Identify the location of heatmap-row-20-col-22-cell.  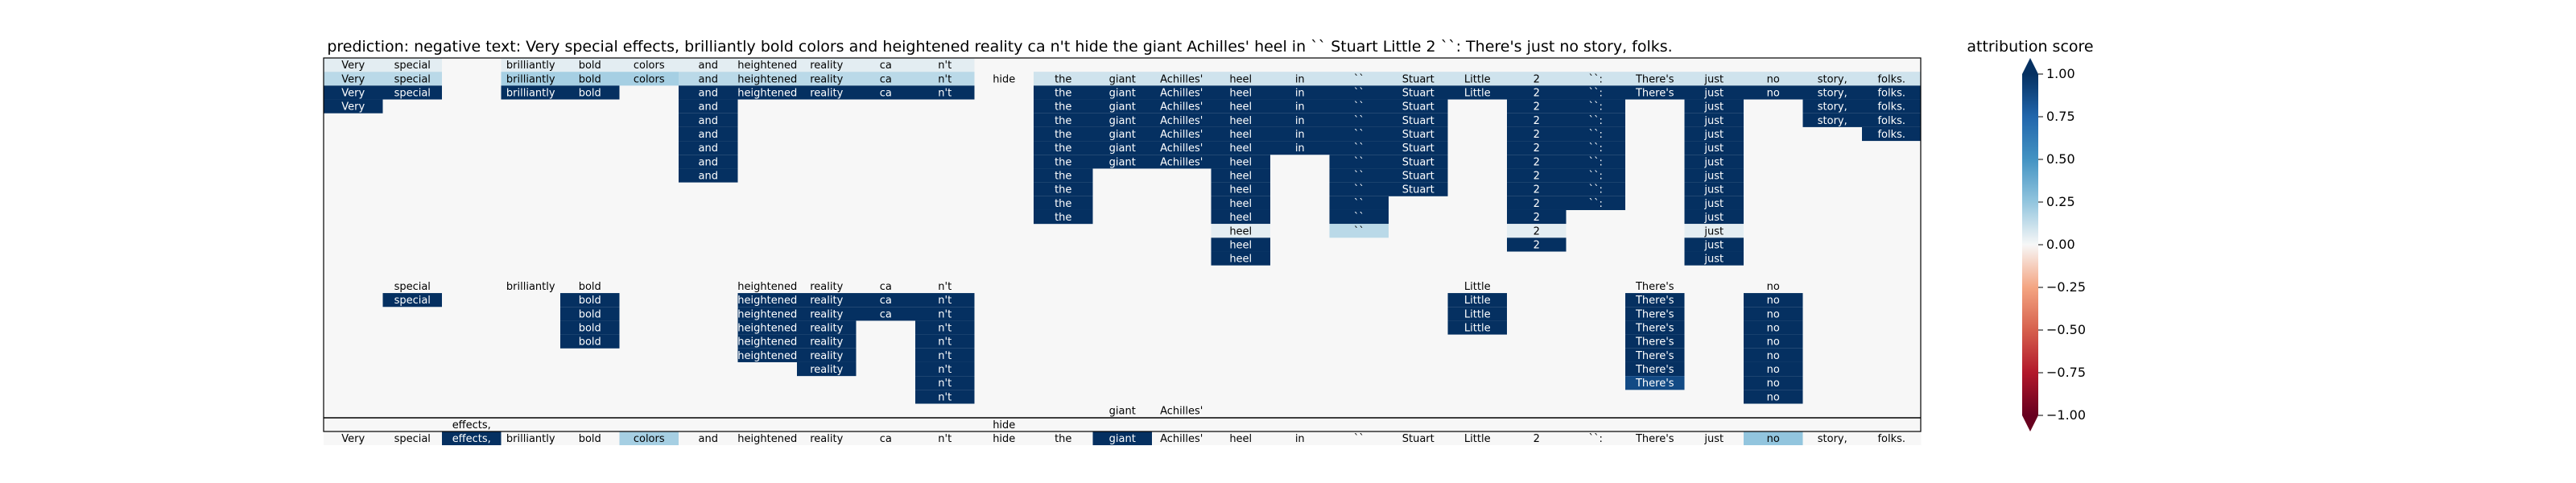
(1655, 341).